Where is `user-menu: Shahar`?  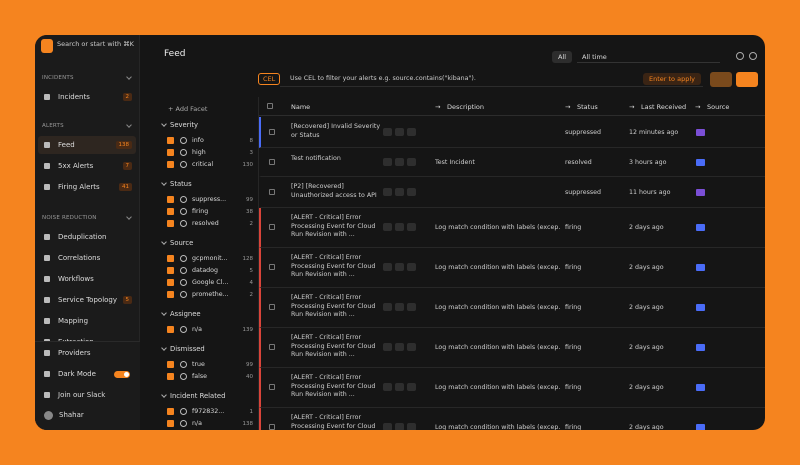
user-menu: Shahar is located at coordinates (87, 415).